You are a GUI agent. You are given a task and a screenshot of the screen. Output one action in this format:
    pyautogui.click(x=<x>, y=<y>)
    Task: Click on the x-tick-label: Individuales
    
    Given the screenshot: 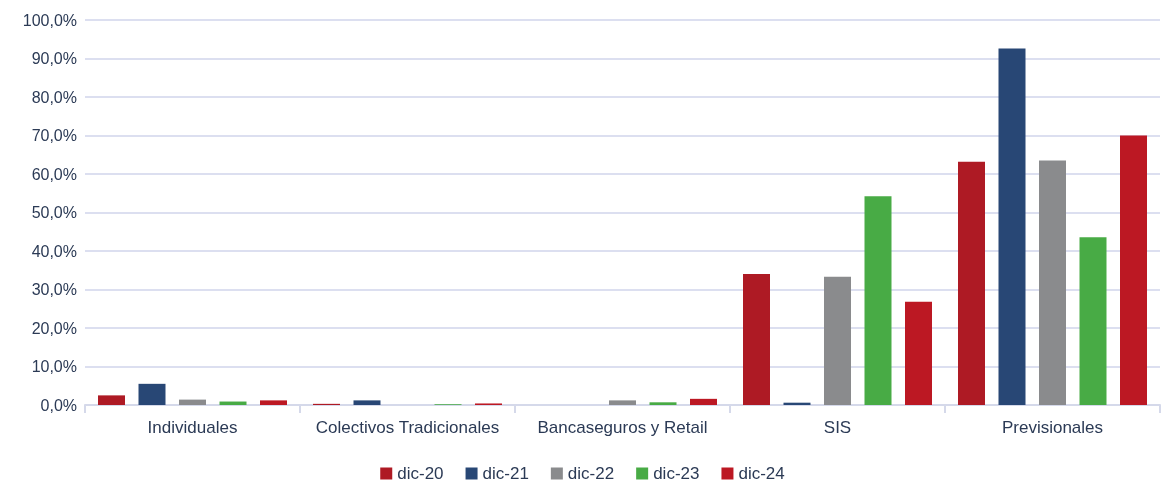 What is the action you would take?
    pyautogui.click(x=192, y=427)
    